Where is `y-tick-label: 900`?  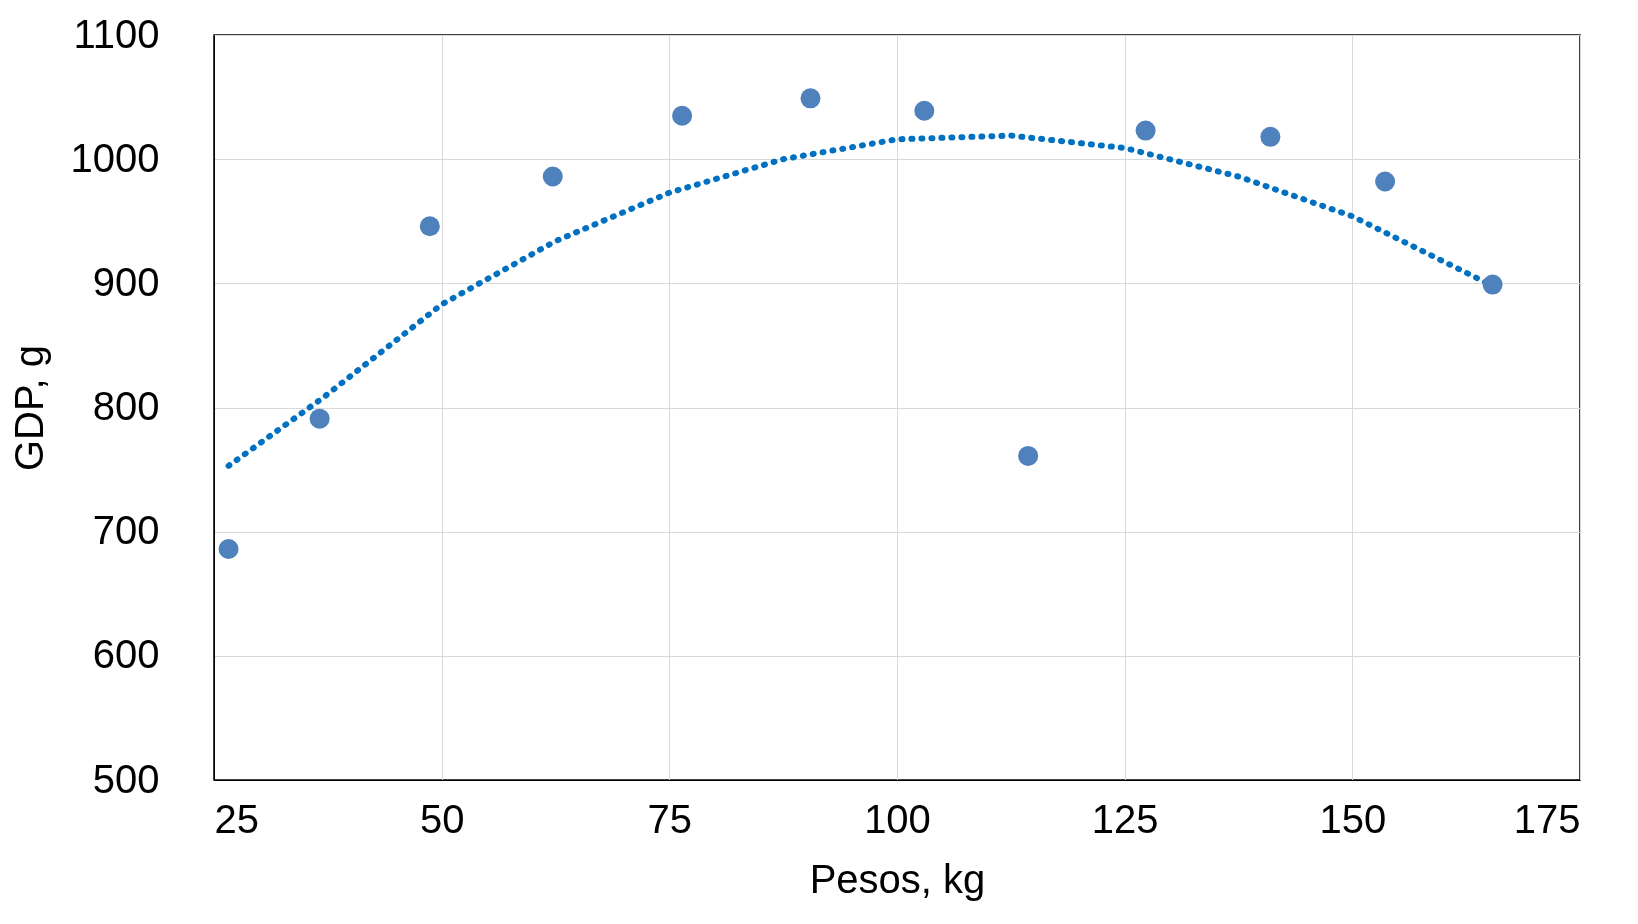
y-tick-label: 900 is located at coordinates (126, 281).